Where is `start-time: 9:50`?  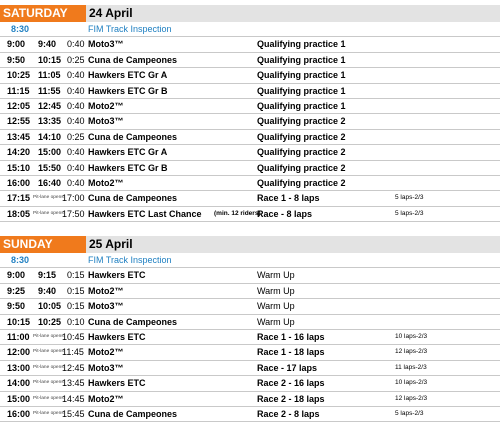 start-time: 9:50 is located at coordinates (16, 306).